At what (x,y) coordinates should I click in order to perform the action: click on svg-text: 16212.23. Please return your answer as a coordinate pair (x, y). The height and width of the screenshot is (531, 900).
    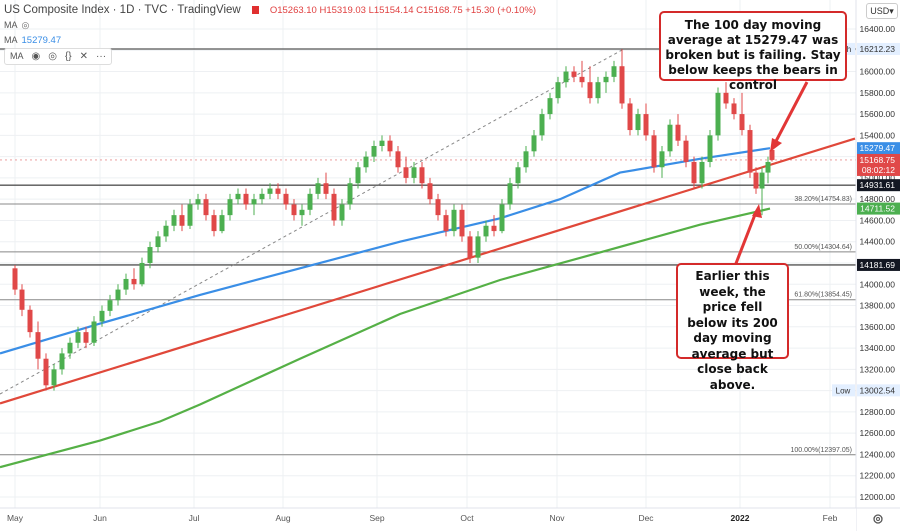
    Looking at the image, I should click on (878, 49).